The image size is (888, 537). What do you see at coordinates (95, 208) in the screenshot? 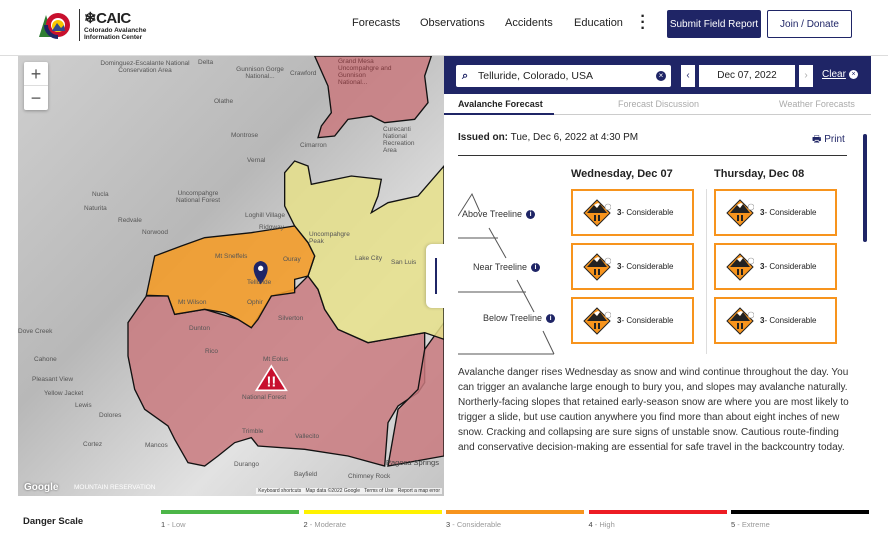
I see `map-label: Naturita` at bounding box center [95, 208].